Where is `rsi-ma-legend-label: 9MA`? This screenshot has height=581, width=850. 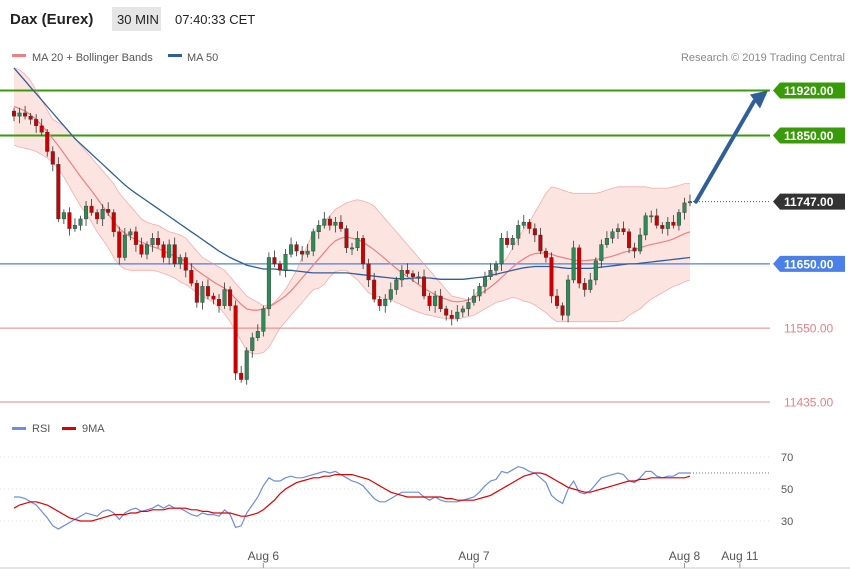 rsi-ma-legend-label: 9MA is located at coordinates (93, 429).